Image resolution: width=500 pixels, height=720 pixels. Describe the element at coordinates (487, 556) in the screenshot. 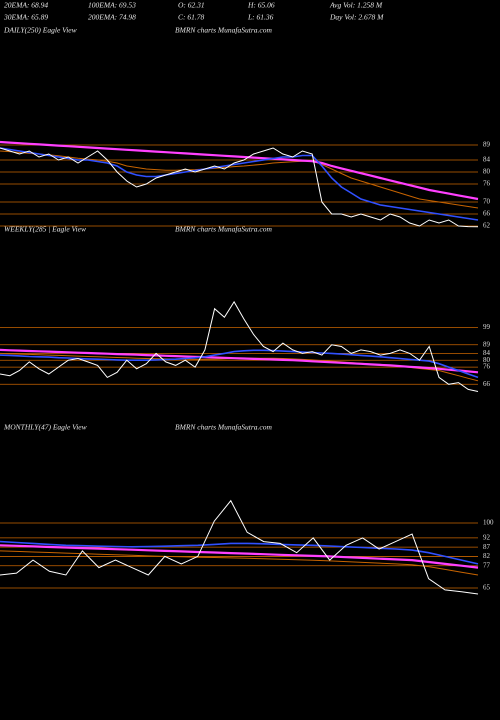

I see `y-tick-label: 82` at that location.